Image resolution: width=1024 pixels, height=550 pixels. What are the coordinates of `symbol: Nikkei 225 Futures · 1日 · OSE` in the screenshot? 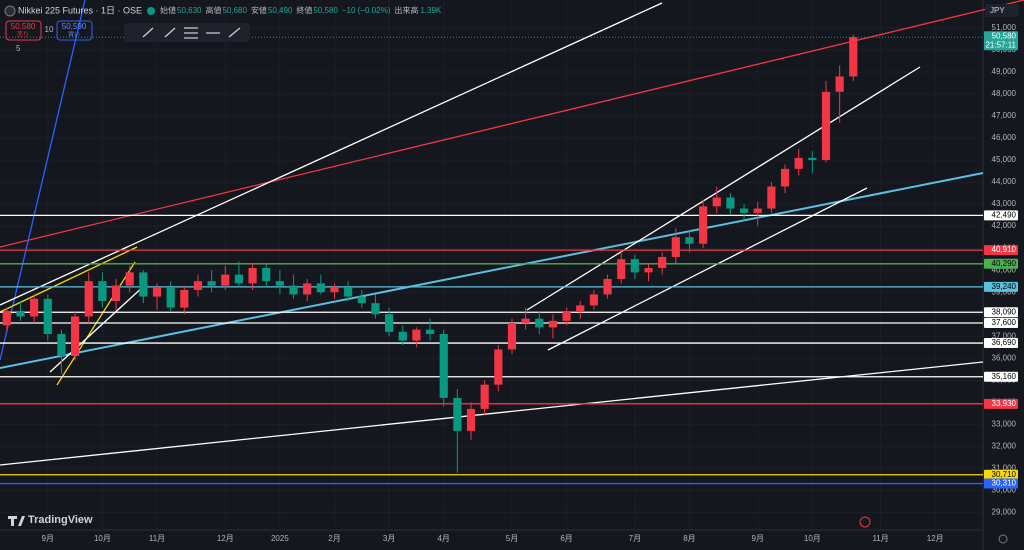 It's located at (80, 10).